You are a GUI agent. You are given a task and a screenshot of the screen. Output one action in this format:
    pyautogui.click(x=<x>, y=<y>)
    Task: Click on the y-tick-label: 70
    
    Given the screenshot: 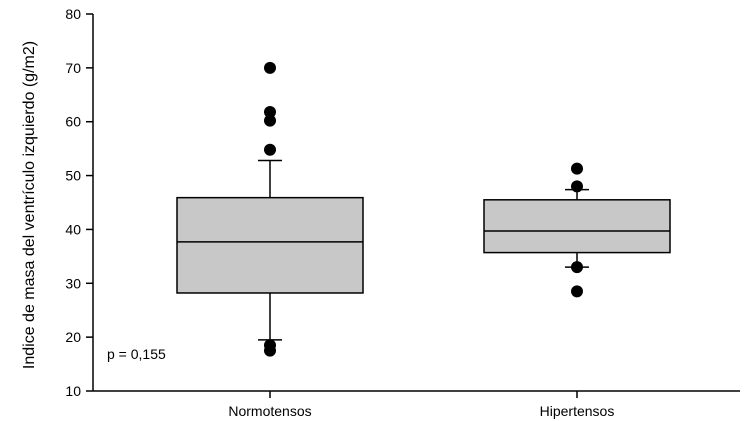 What is the action you would take?
    pyautogui.click(x=73, y=68)
    